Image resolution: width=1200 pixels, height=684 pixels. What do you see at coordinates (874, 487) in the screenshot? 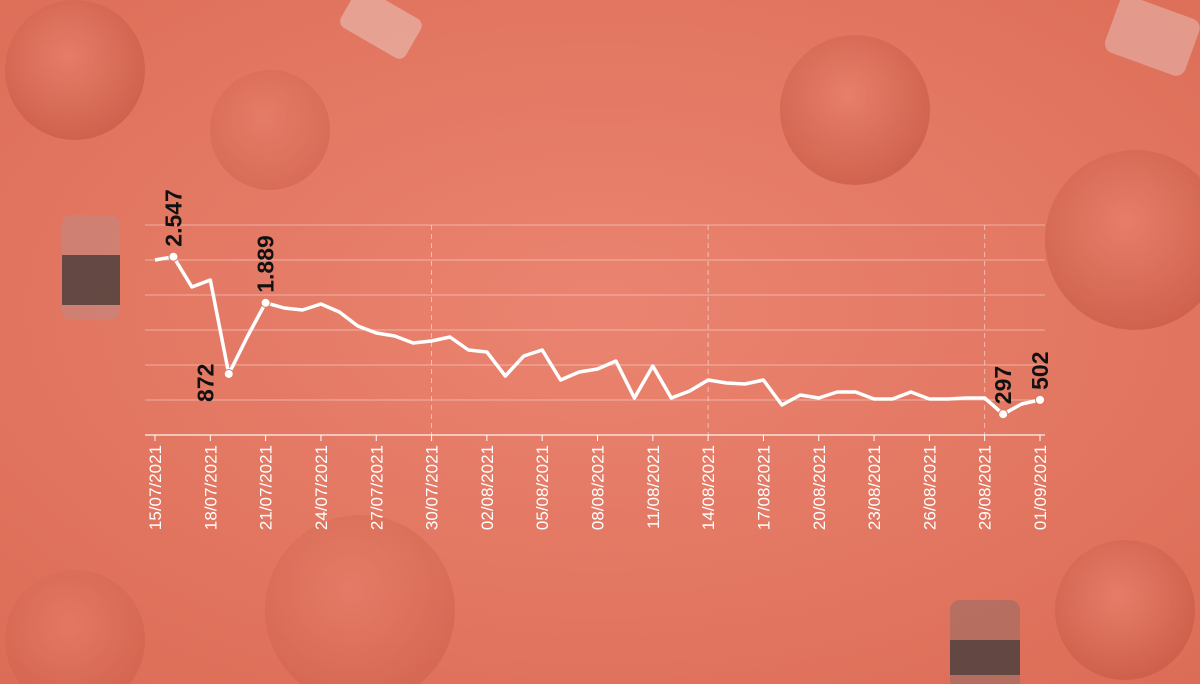
I see `x-tick-label: 23/08/2021` at bounding box center [874, 487].